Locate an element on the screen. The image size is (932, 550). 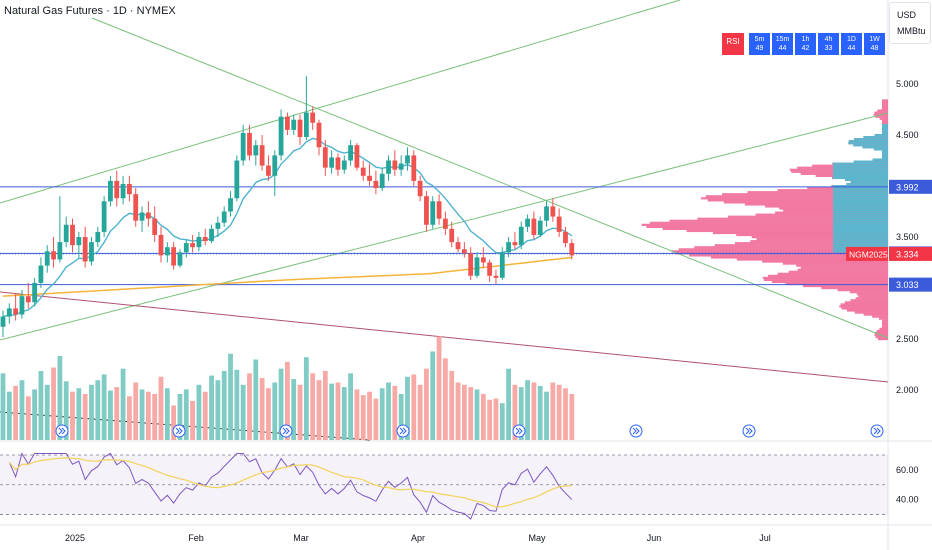
chart-title: Natural Gas Futures · 1D · NYMEX is located at coordinates (90, 11).